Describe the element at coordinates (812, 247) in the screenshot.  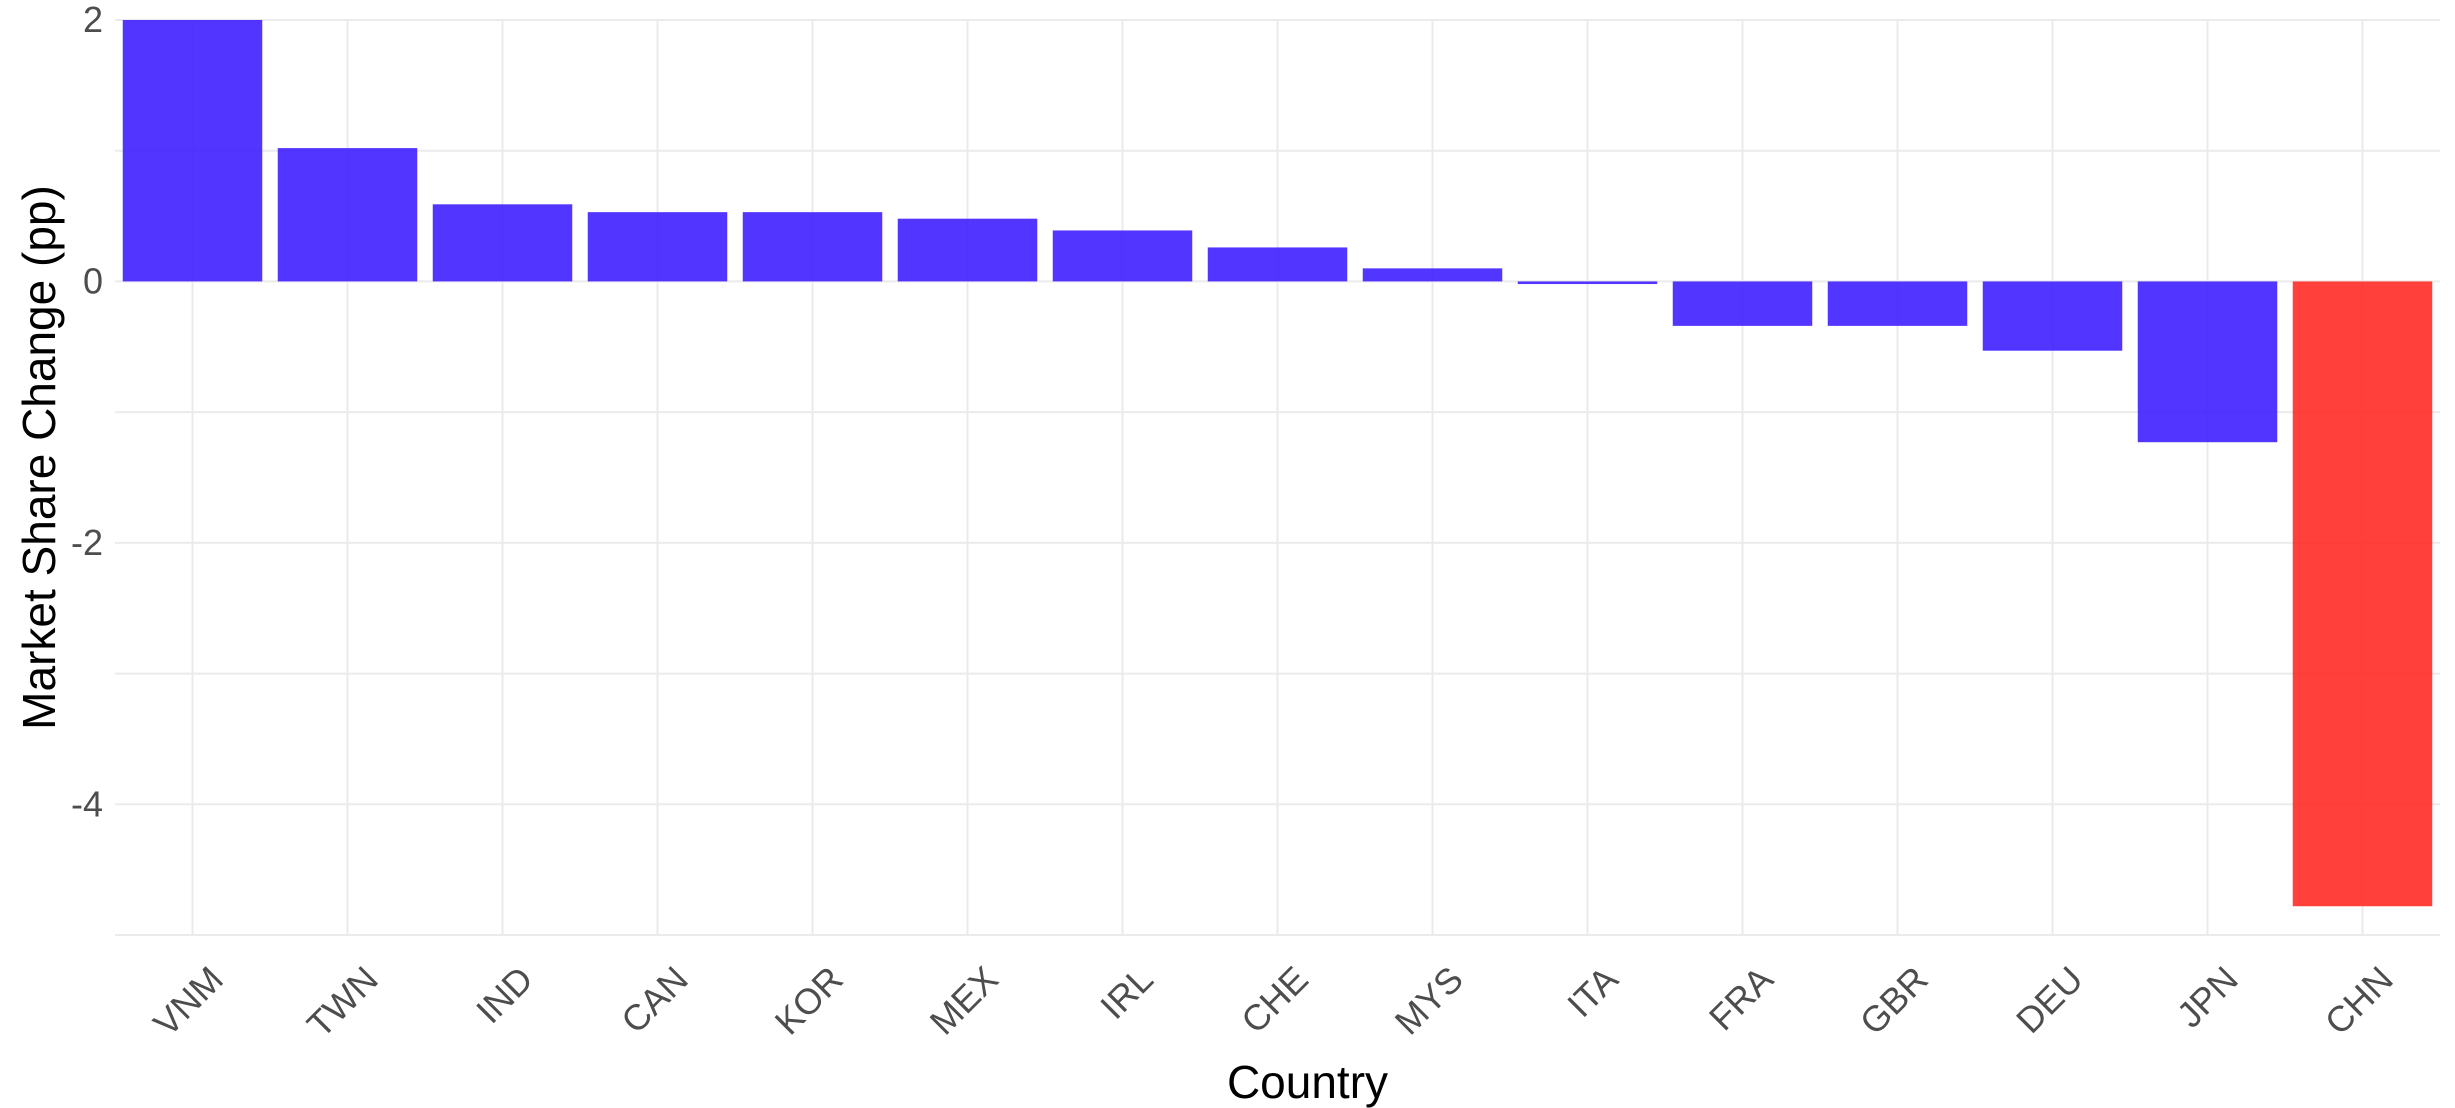
I see `bar-kor` at that location.